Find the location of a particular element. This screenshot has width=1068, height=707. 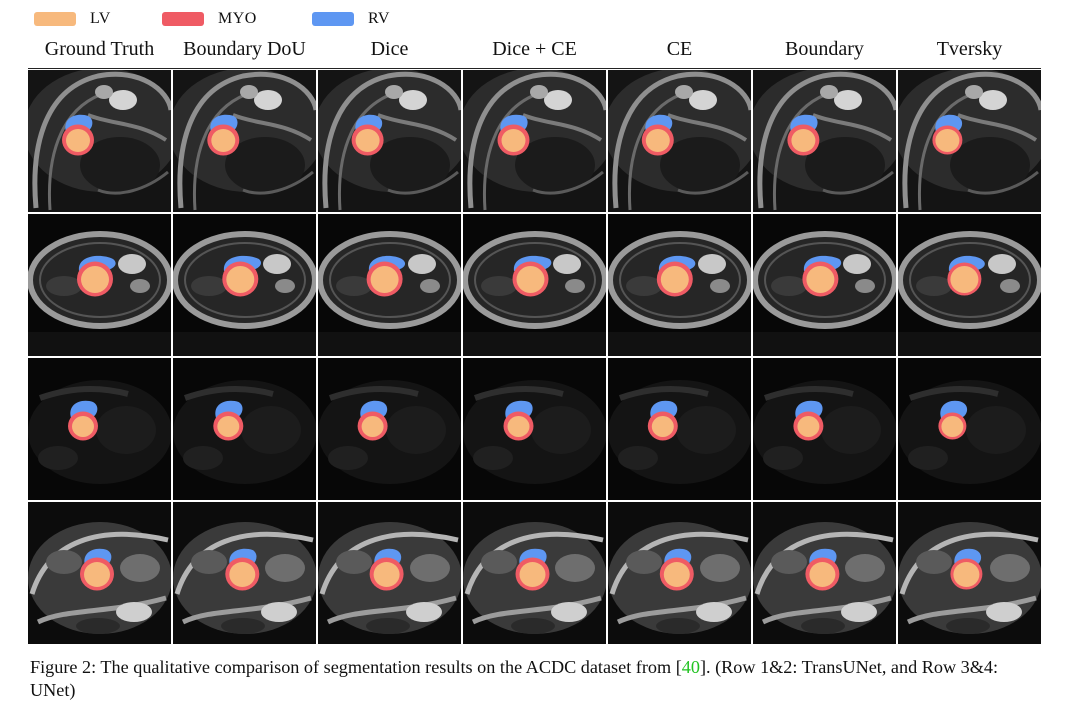

legend-item-rv: RV is located at coordinates (351, 19).